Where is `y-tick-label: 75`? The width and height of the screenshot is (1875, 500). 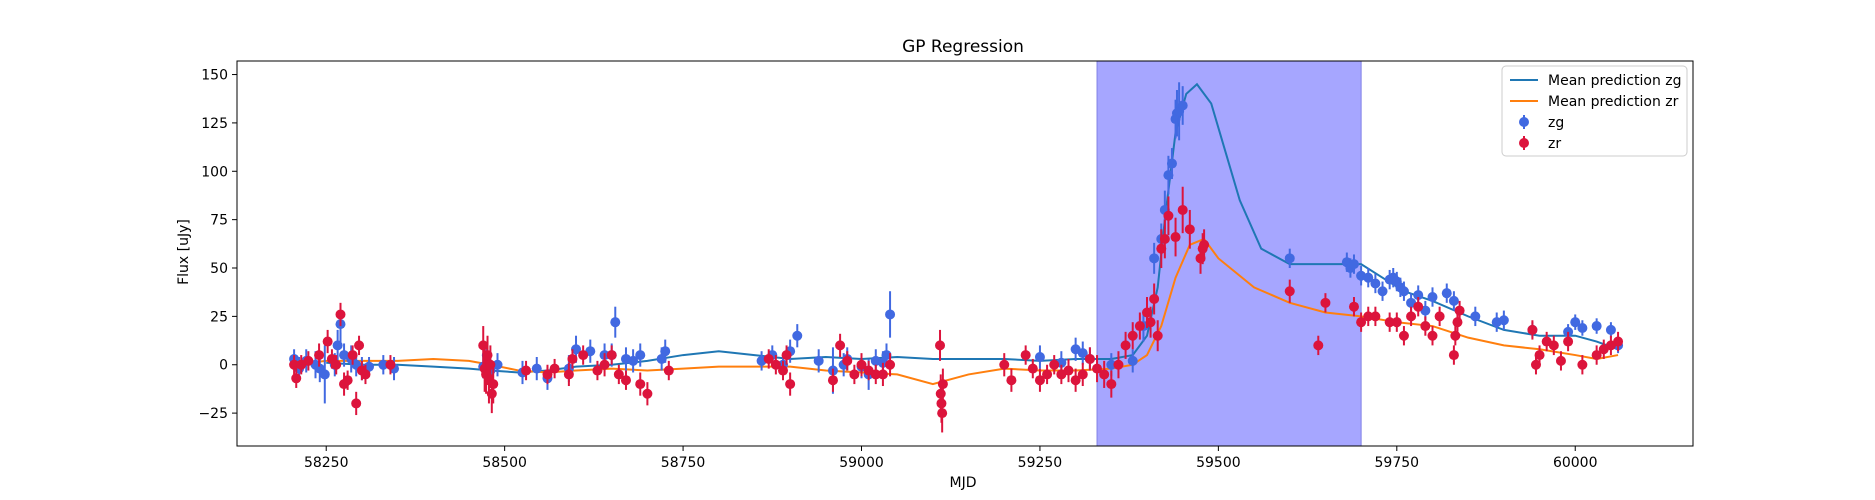
y-tick-label: 75 is located at coordinates (219, 221).